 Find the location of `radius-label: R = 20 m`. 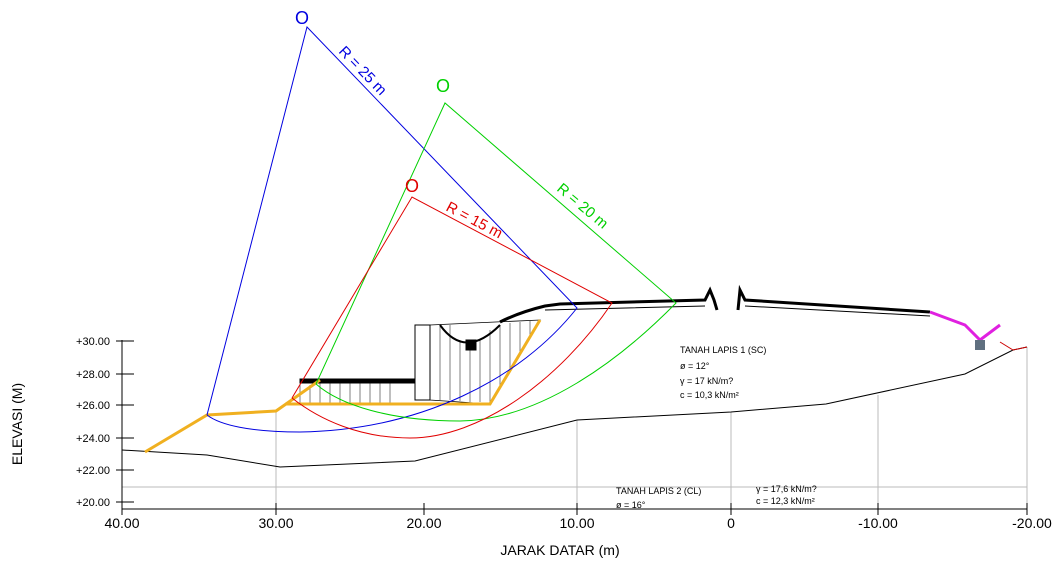

radius-label: R = 20 m is located at coordinates (582, 206).